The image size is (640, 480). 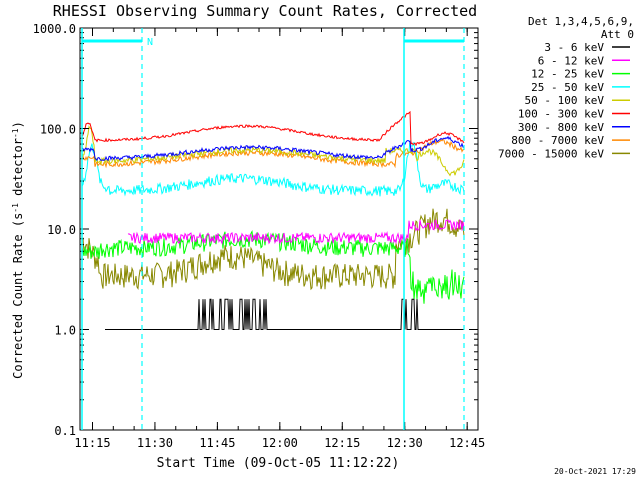 I want to click on legend-entry-label: 12 - 25 keV, so click(x=567, y=74).